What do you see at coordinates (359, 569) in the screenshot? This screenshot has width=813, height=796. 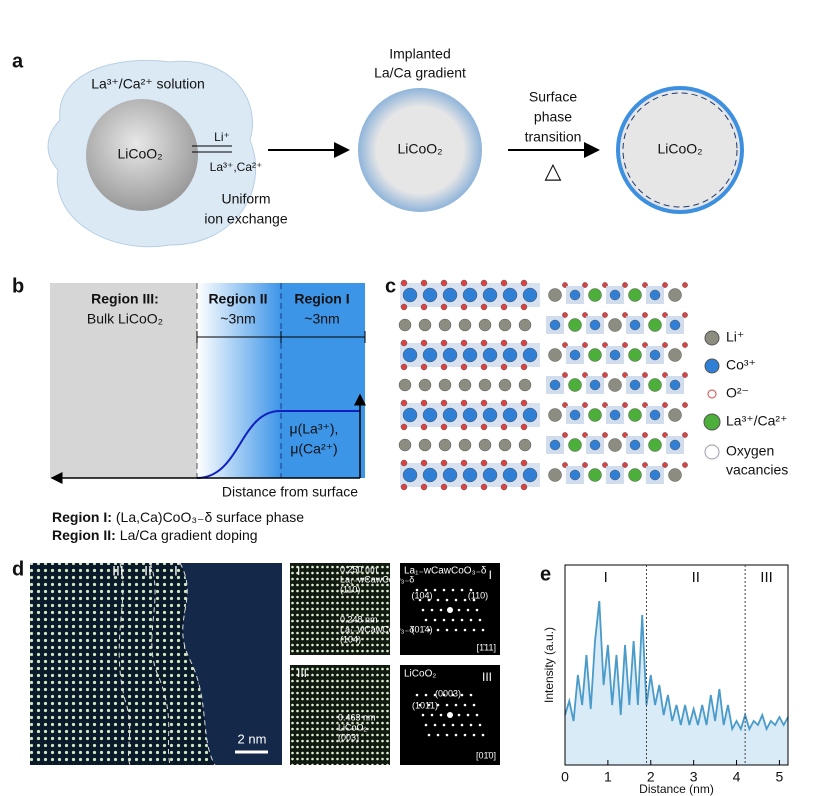 I see `spacing: 0.250 nm` at bounding box center [359, 569].